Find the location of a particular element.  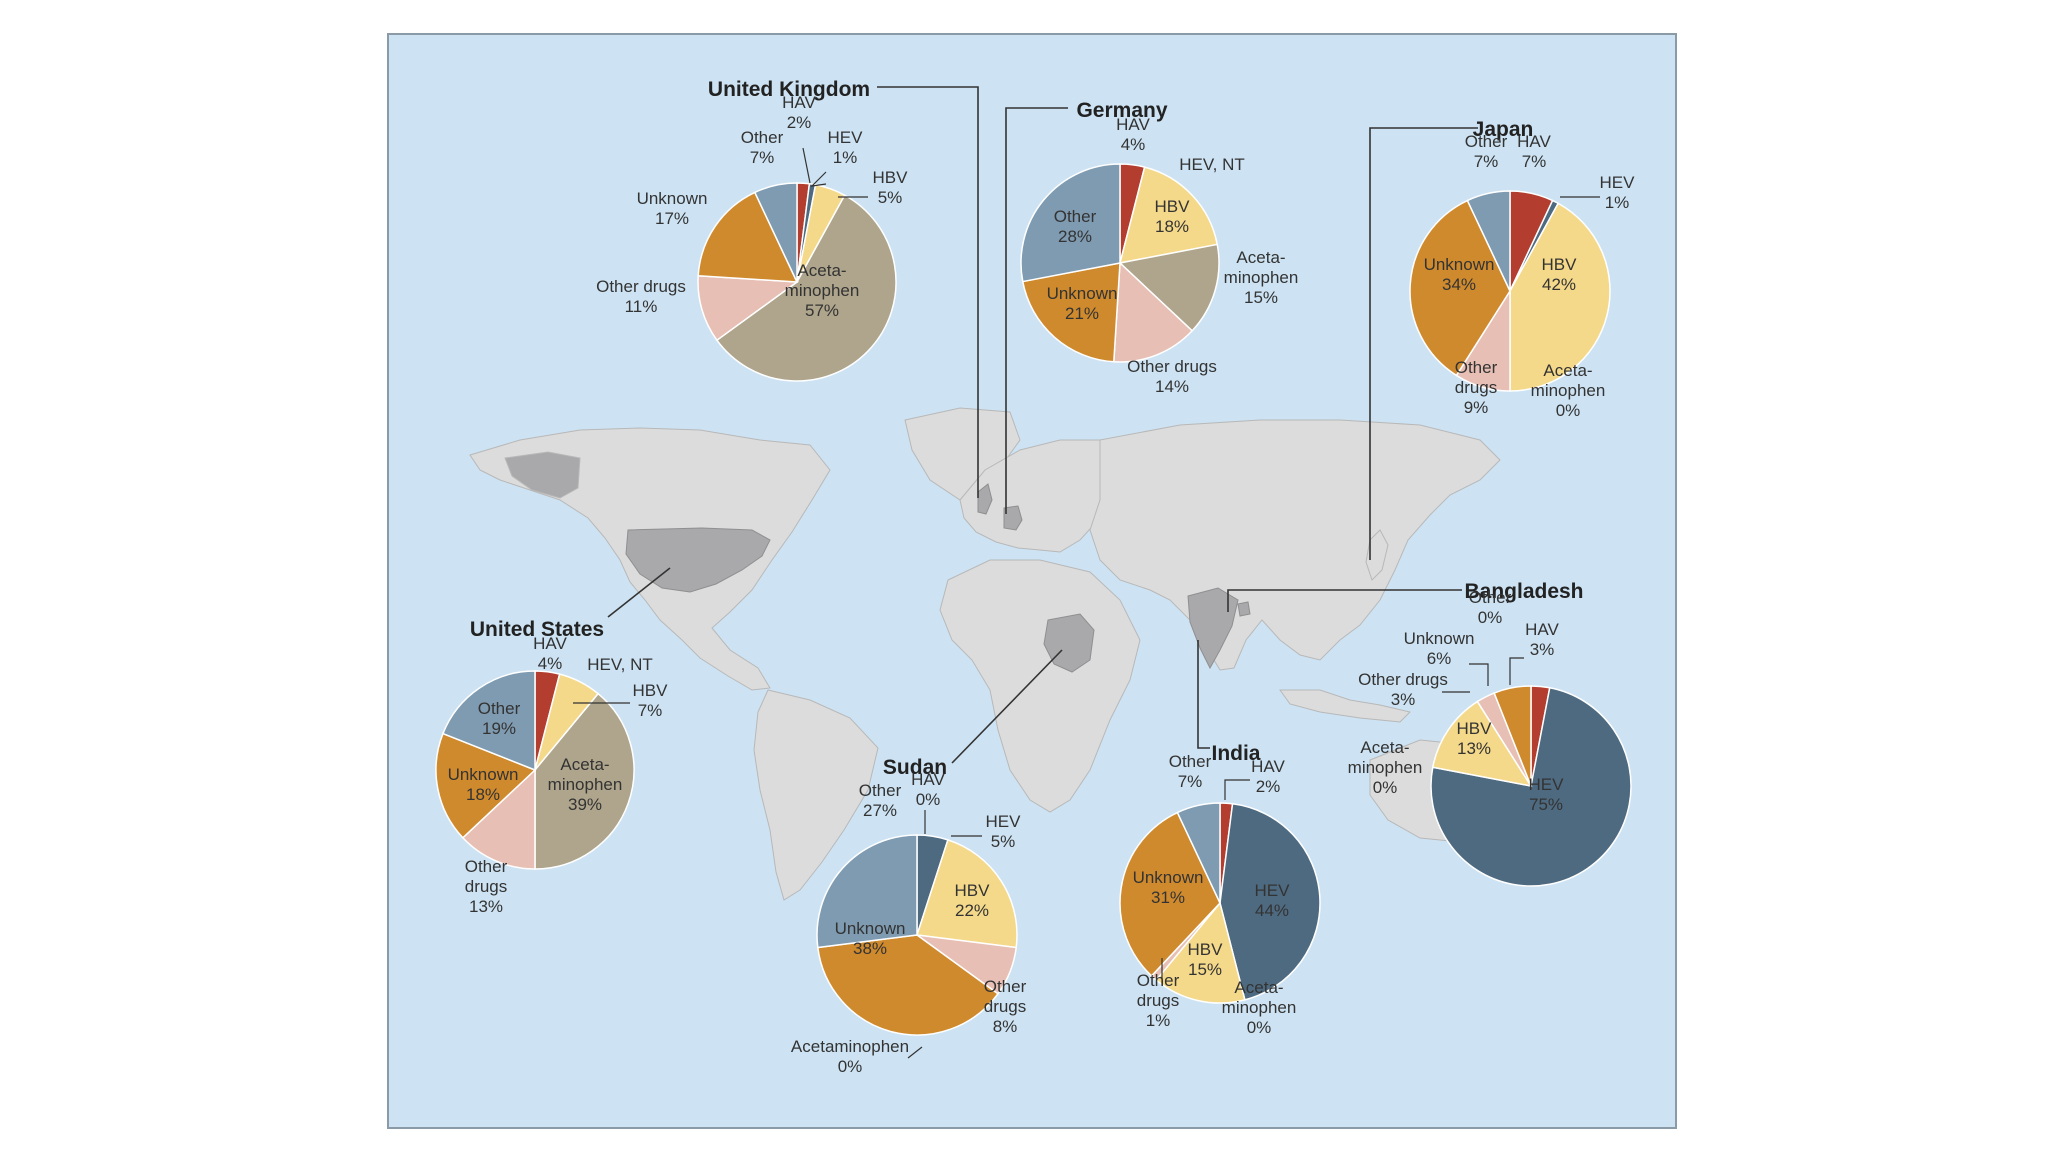

pie-label-sudan-hbv: HBV 22% is located at coordinates (973, 900).